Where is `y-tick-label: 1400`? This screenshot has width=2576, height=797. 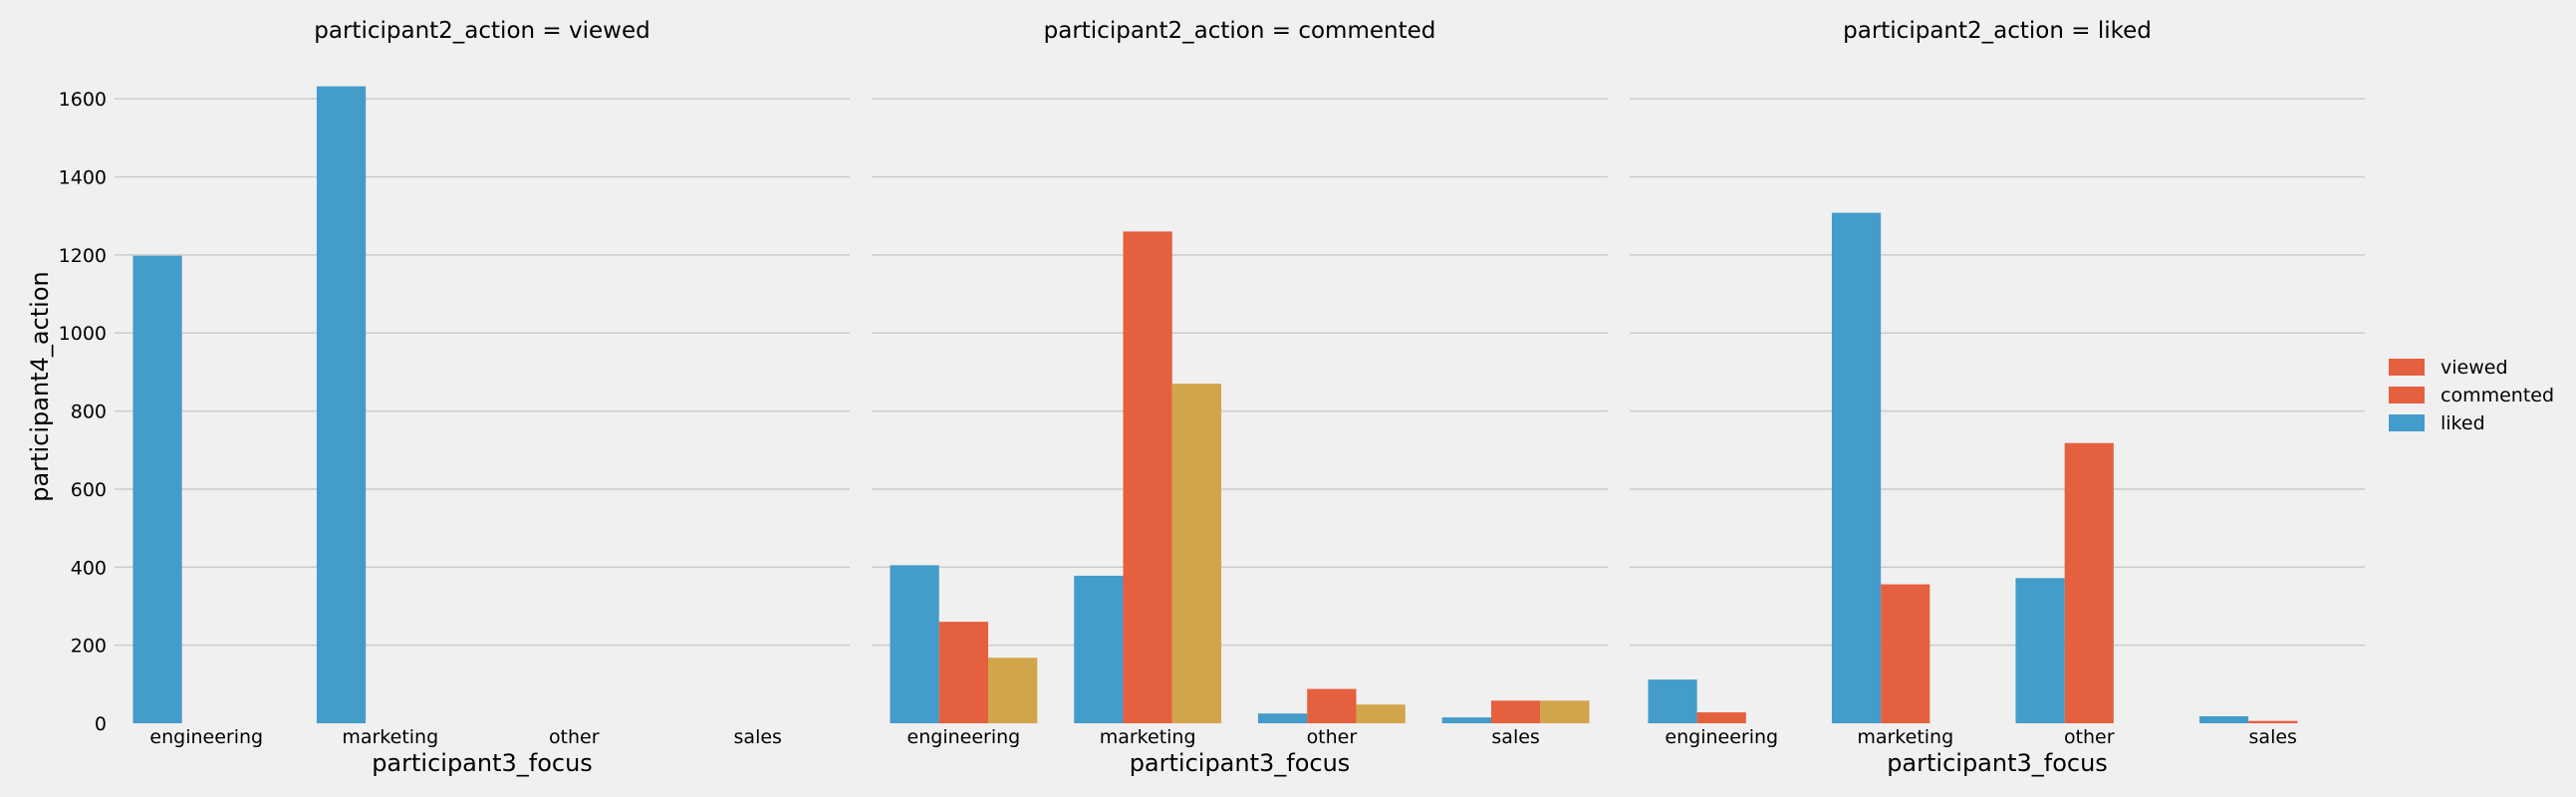
y-tick-label: 1400 is located at coordinates (83, 178).